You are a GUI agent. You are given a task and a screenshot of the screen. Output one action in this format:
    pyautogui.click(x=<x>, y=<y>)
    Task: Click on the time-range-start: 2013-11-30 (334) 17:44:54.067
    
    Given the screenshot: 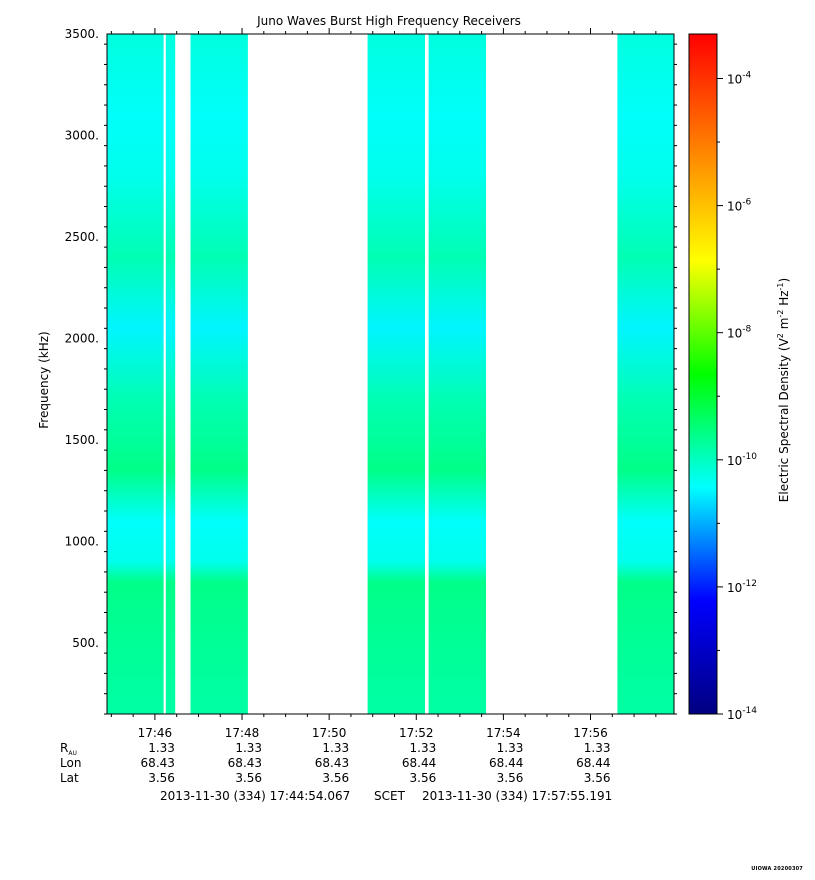 What is the action you would take?
    pyautogui.click(x=255, y=796)
    